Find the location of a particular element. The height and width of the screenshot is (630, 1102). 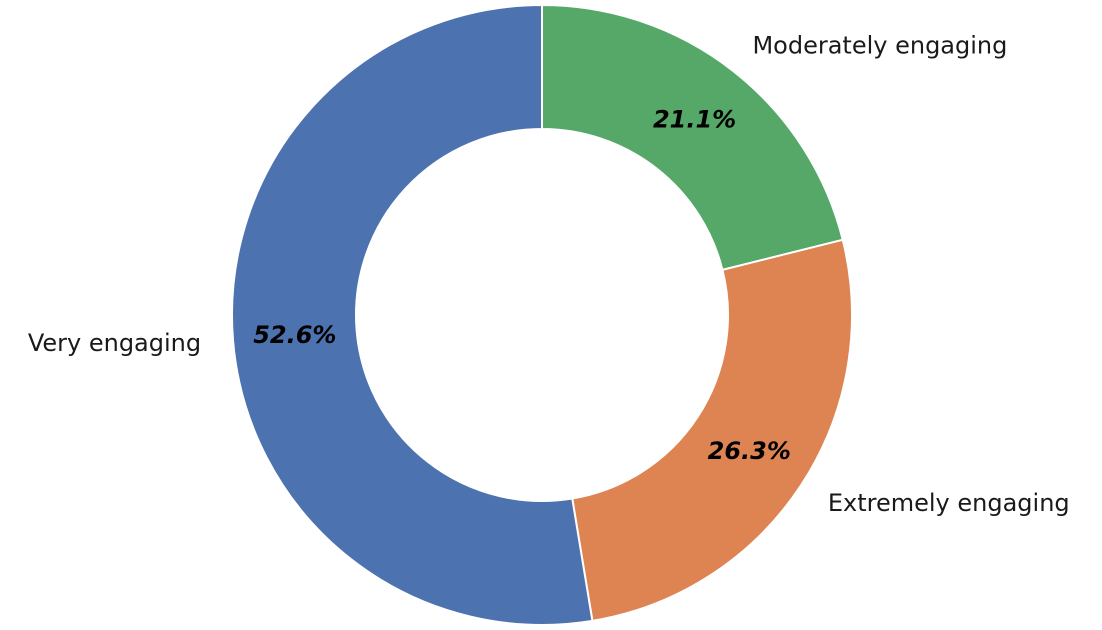

category-label-moderately-engaging: Moderately engaging is located at coordinates (879, 45).